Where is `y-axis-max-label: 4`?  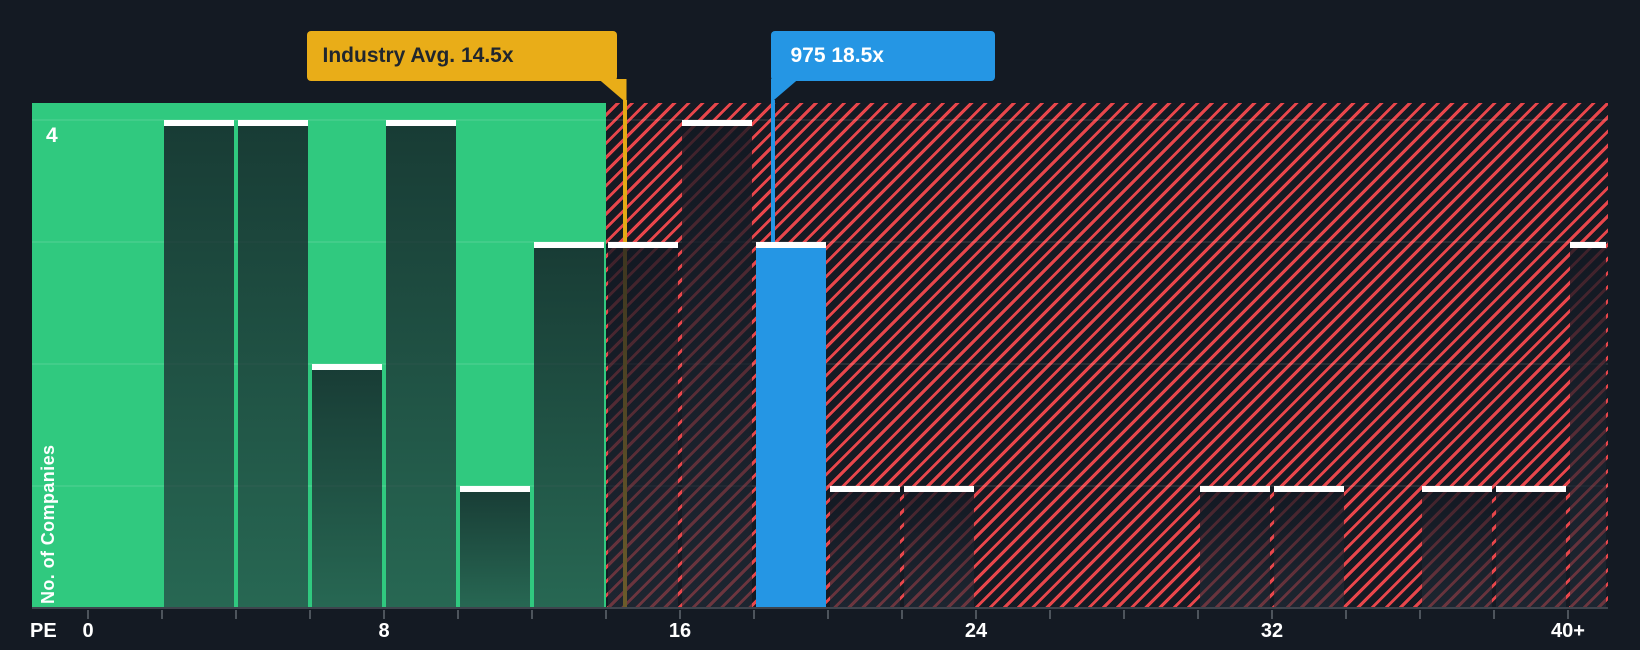
y-axis-max-label: 4 is located at coordinates (52, 135).